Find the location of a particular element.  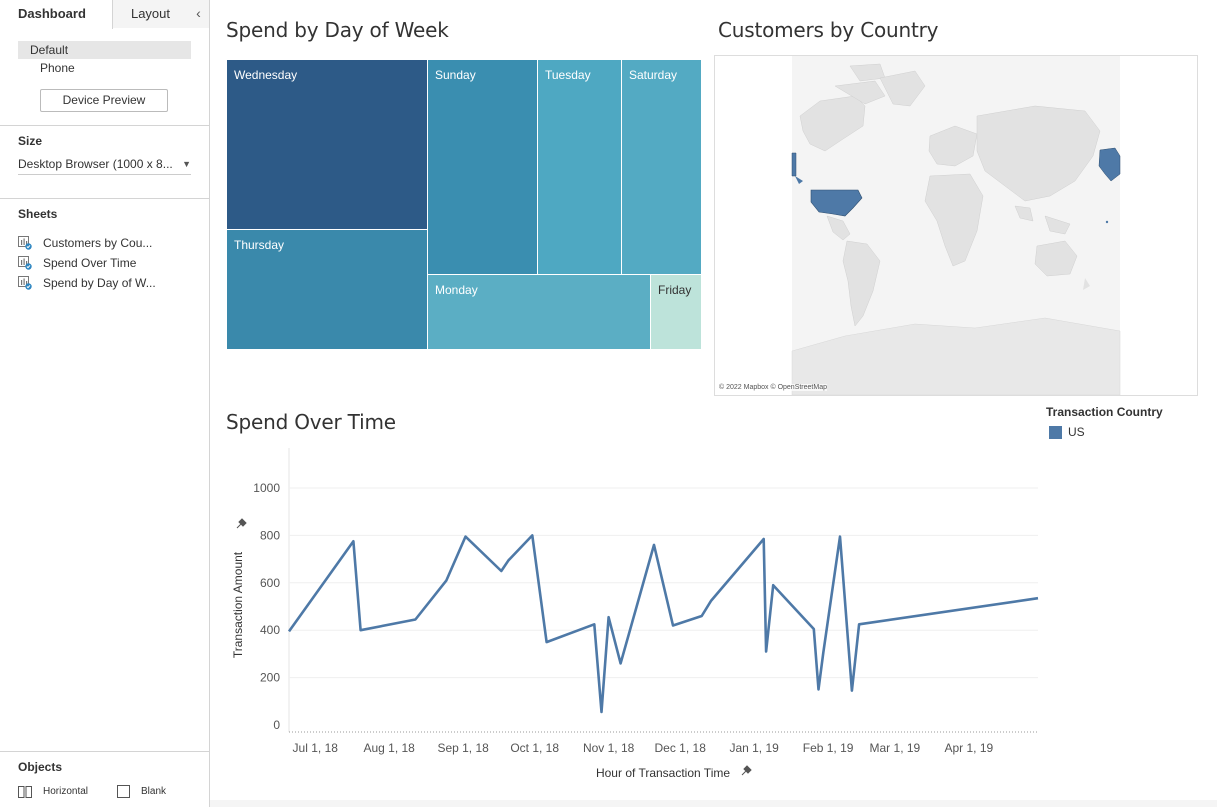

y-tick-labels: 0 200 400 600 800 1000 is located at coordinates (266, 606).